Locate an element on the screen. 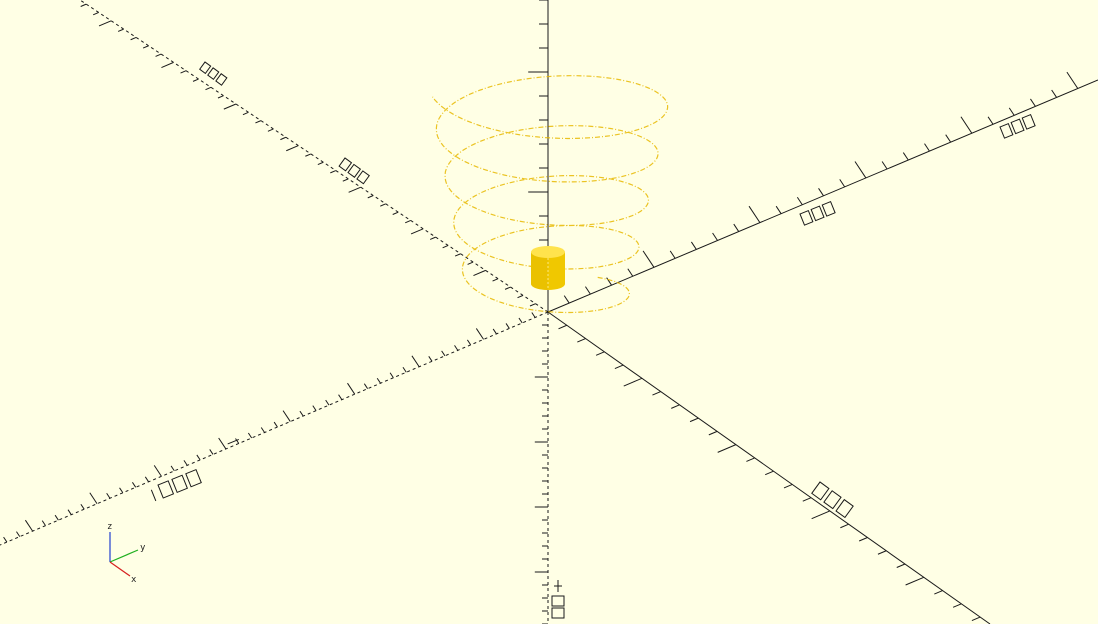  gizmo-x-line is located at coordinates (120, 569).